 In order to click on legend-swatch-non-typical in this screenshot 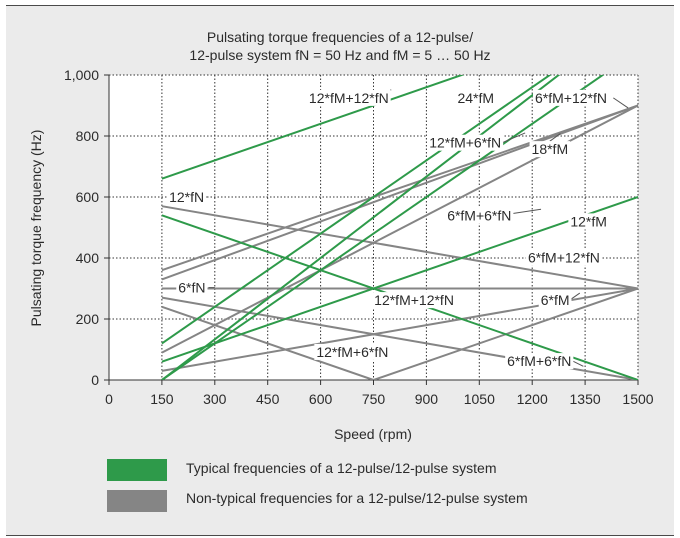, I will do `click(137, 501)`.